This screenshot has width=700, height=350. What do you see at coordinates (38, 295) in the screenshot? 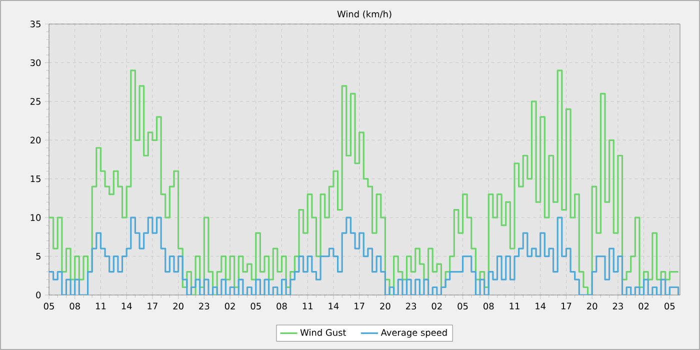
I see `y-tick-label: 0` at bounding box center [38, 295].